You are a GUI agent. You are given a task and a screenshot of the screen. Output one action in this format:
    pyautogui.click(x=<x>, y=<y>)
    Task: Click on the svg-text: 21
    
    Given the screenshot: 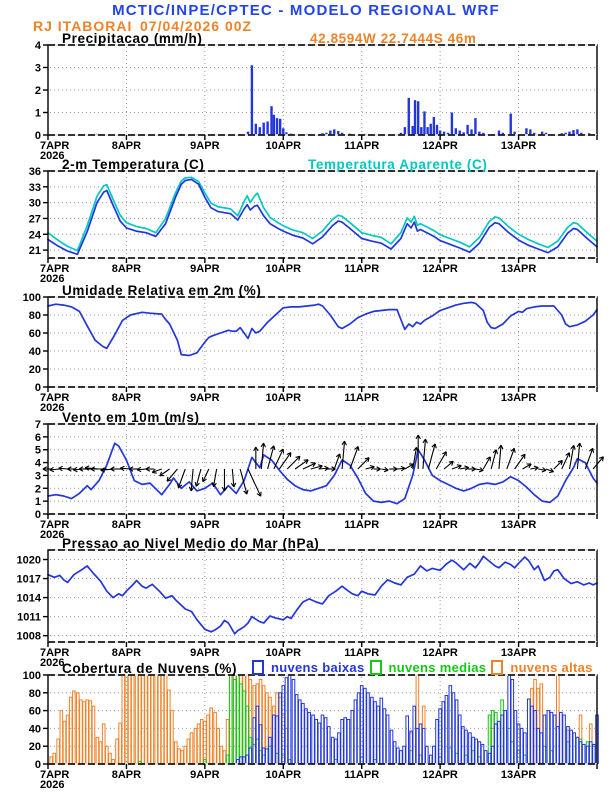 What is the action you would take?
    pyautogui.click(x=35, y=251)
    